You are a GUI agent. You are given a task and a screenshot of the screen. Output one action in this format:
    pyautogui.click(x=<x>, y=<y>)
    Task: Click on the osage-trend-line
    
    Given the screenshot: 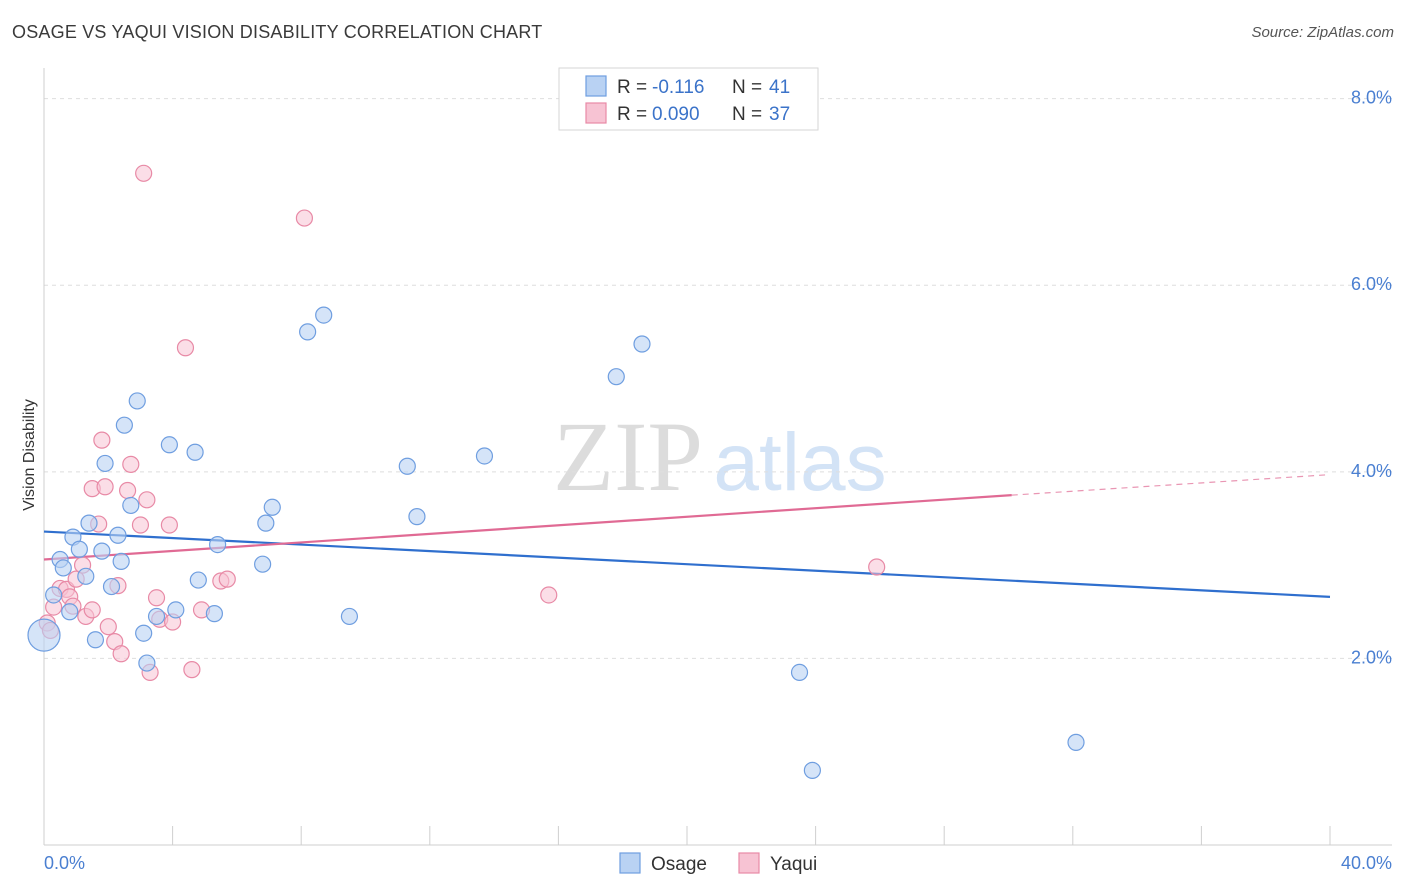 What is the action you would take?
    pyautogui.click(x=687, y=564)
    